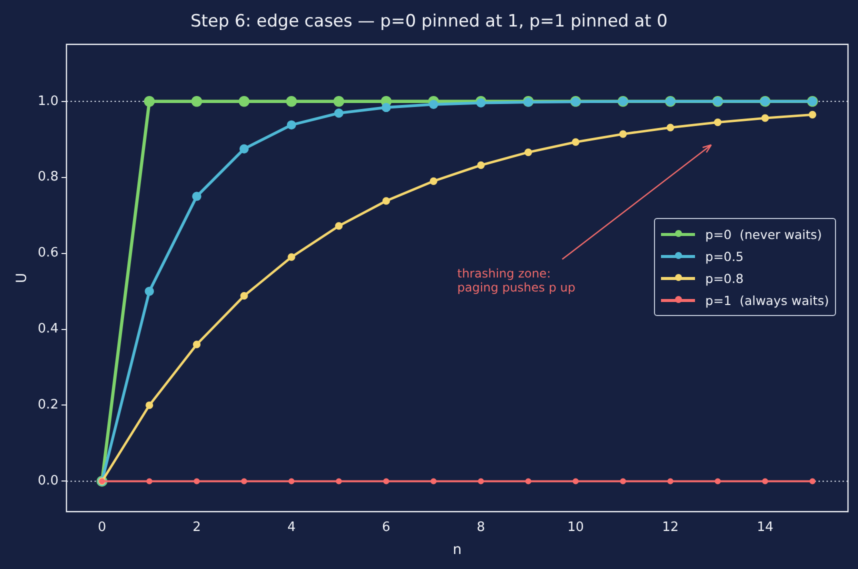  I want to click on x-tick-label: 0, so click(102, 527).